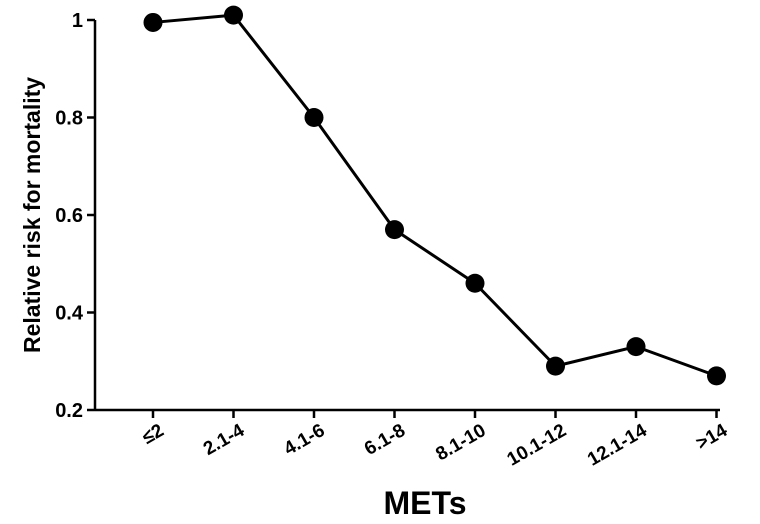 Image resolution: width=760 pixels, height=524 pixels. What do you see at coordinates (77, 21) in the screenshot?
I see `y-tick-label: 1` at bounding box center [77, 21].